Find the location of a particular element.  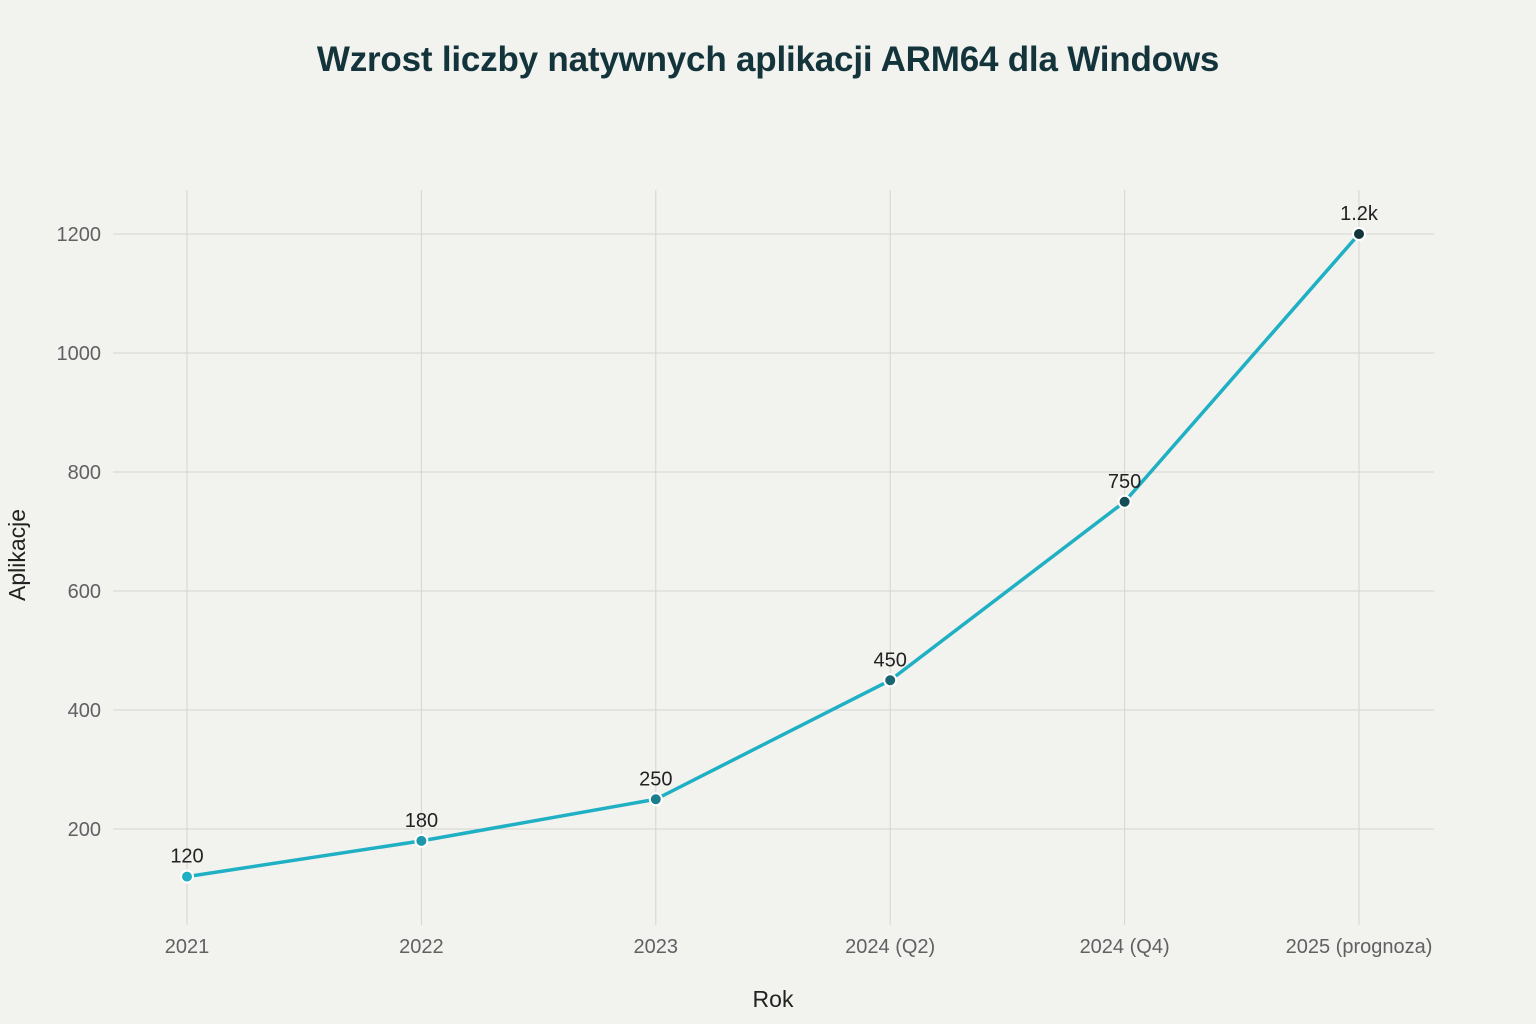

x-tick-label: 2021 is located at coordinates (187, 947).